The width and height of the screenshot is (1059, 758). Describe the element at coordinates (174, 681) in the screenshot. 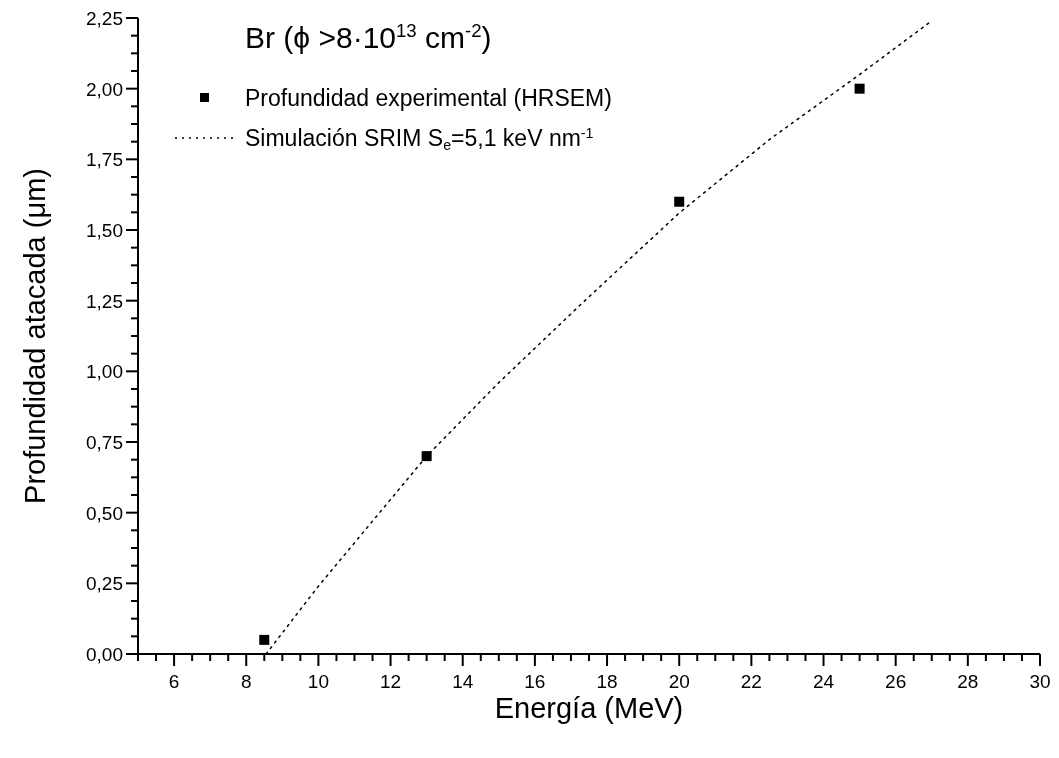

I see `x-tick-label: 6` at that location.